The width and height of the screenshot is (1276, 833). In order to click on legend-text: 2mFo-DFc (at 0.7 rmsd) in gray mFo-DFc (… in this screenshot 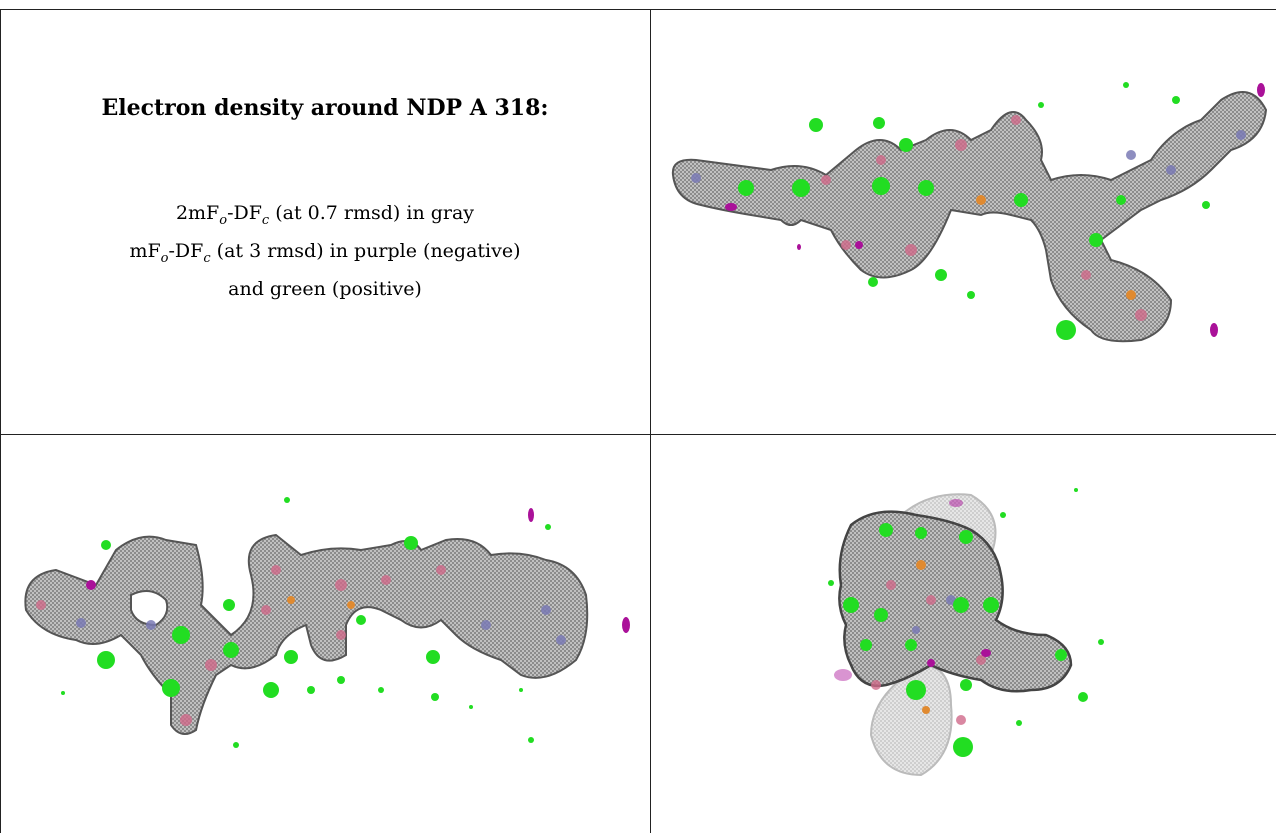, I will do `click(325, 251)`.